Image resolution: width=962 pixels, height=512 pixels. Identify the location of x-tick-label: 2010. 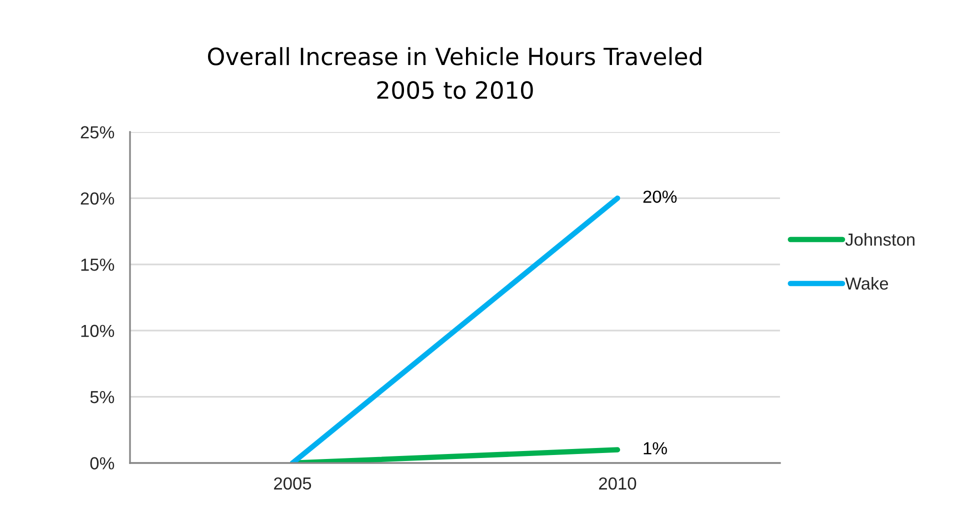
(617, 483).